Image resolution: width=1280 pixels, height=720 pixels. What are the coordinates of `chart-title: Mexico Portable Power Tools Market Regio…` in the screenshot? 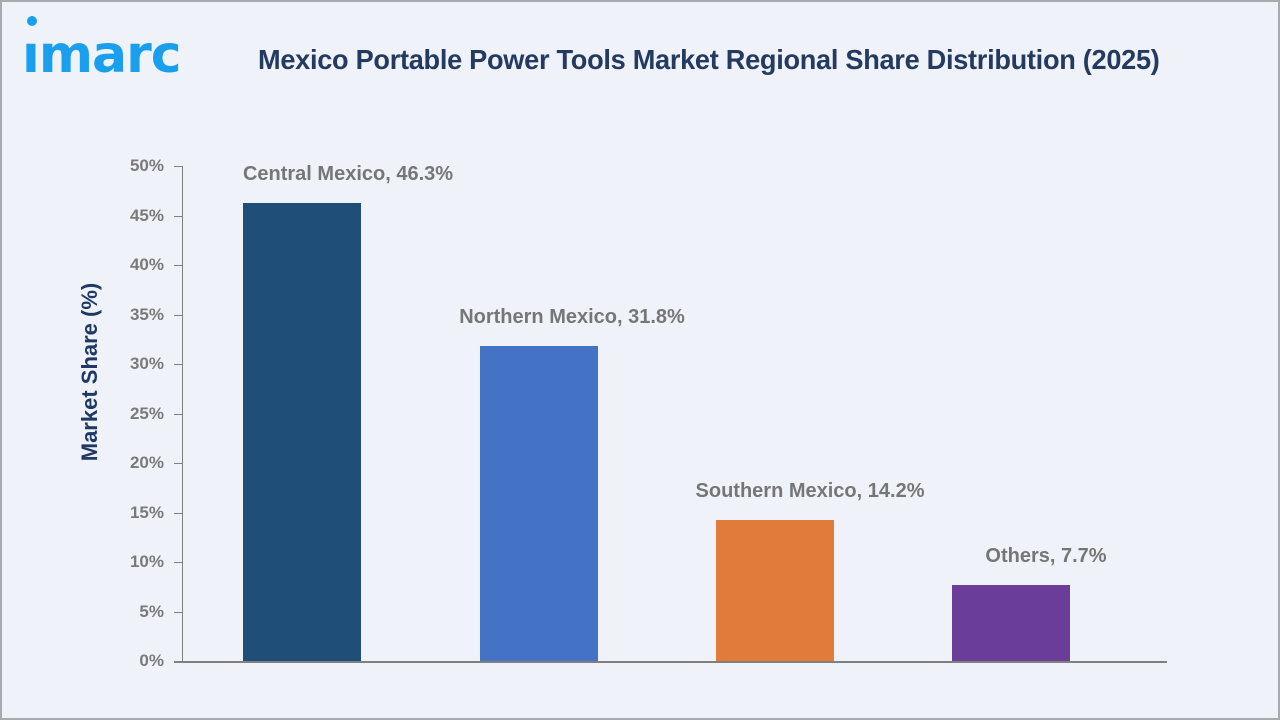 It's located at (709, 59).